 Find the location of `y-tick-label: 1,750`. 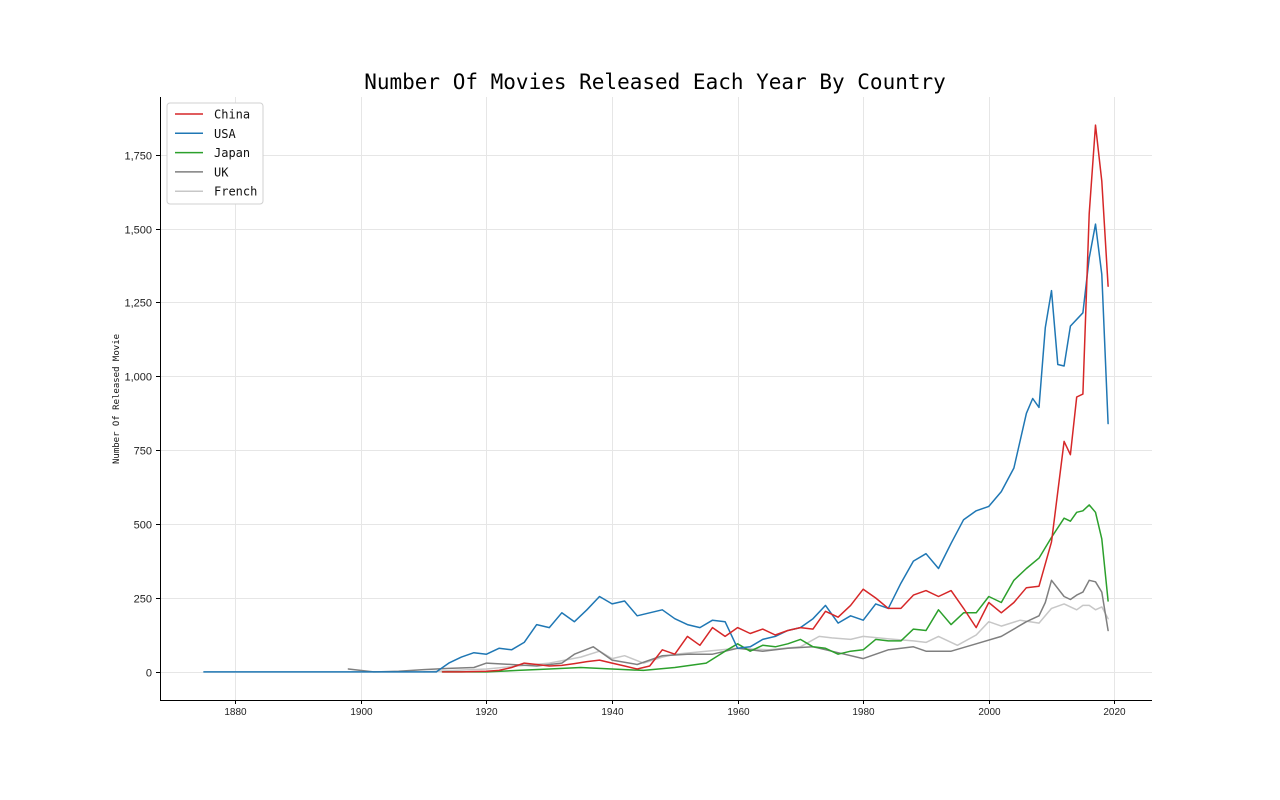

y-tick-label: 1,750 is located at coordinates (138, 157).